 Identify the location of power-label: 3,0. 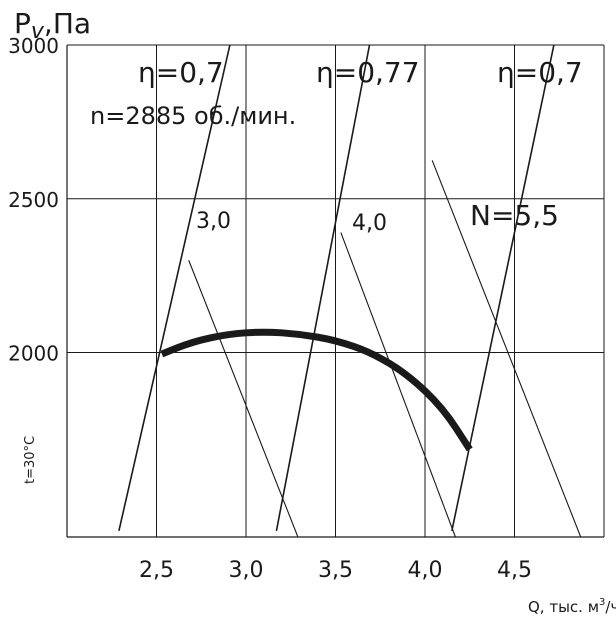
(213, 221).